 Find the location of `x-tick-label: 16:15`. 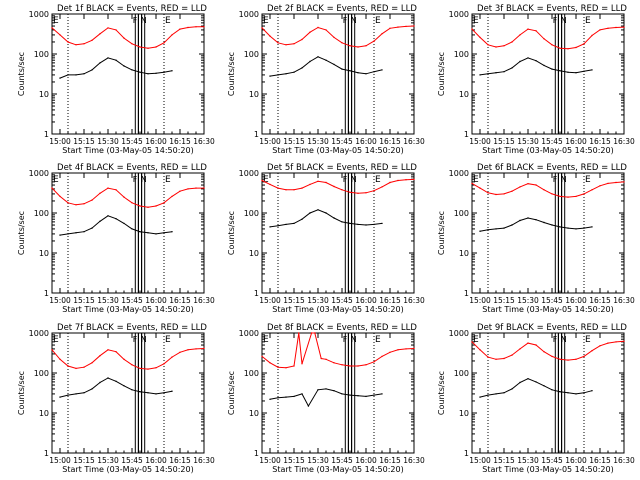

x-tick-label: 16:15 is located at coordinates (180, 460).